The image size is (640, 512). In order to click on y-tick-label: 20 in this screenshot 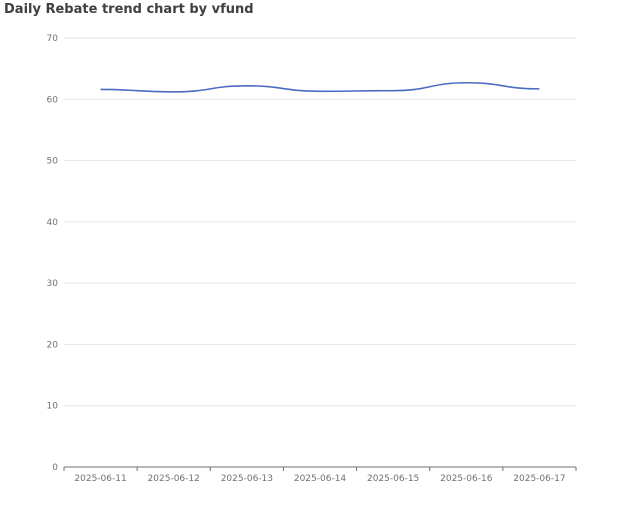, I will do `click(53, 345)`.